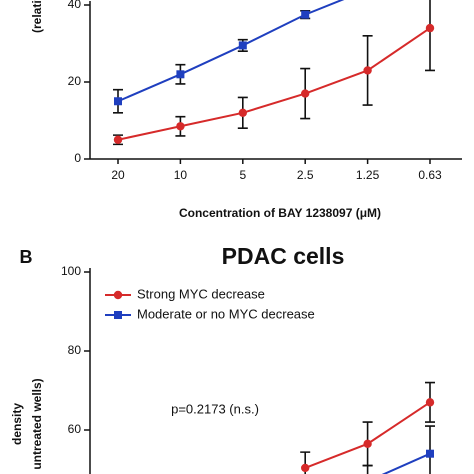  Describe the element at coordinates (430, 175) in the screenshot. I see `x-tick-label: 0.63` at that location.